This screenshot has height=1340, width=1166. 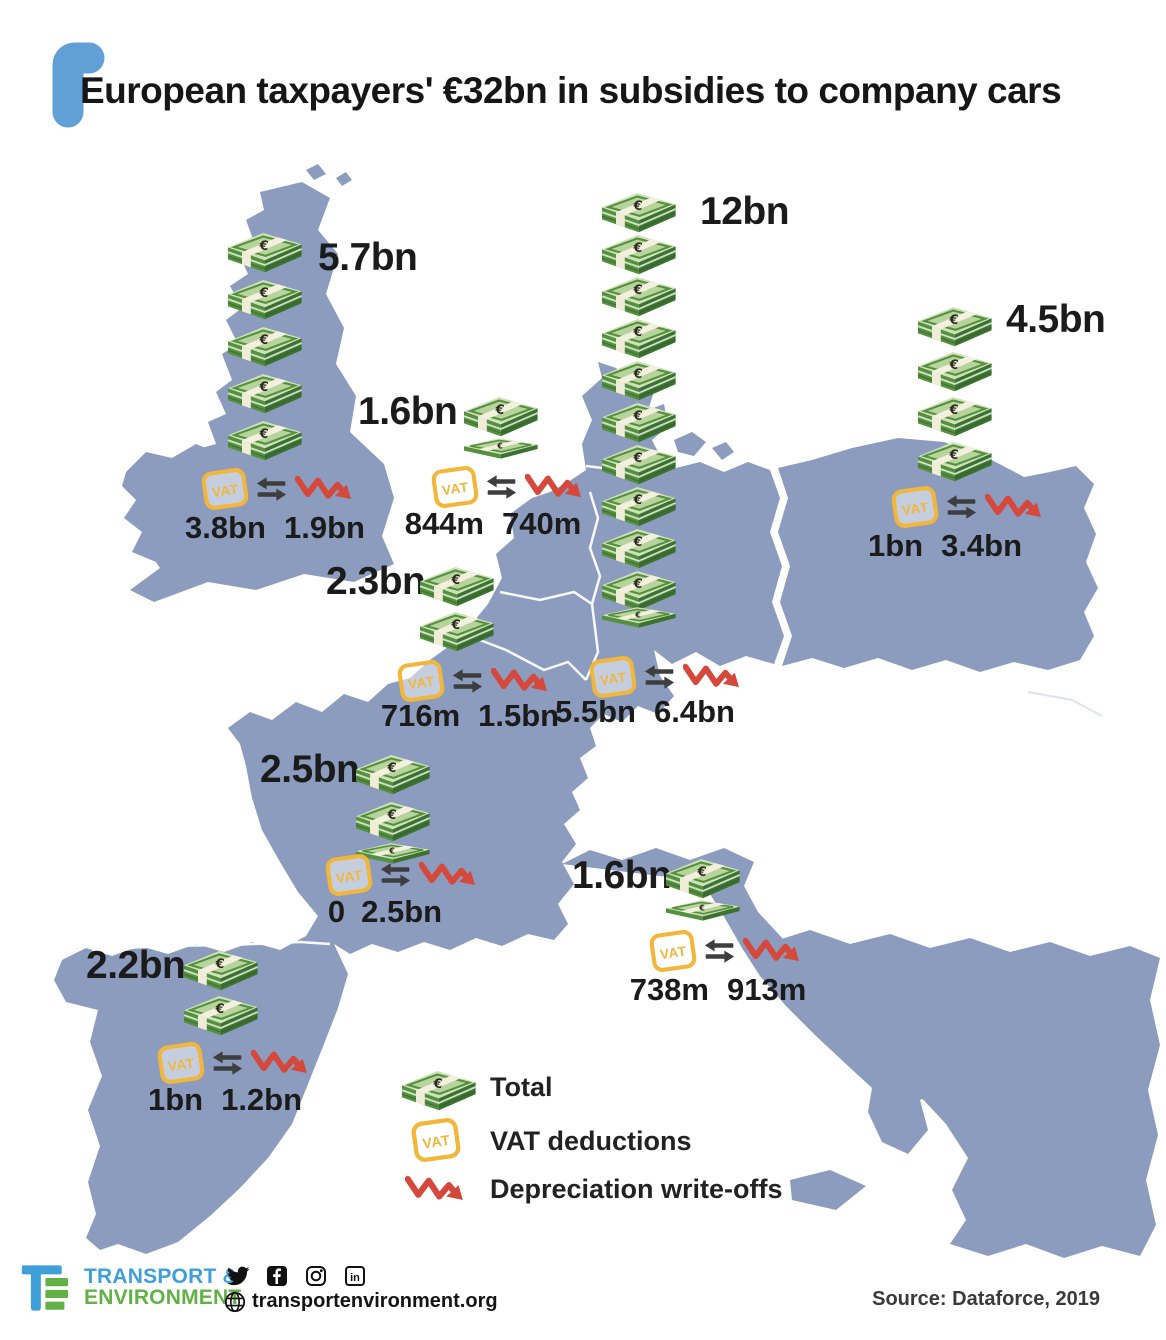 I want to click on logo-line2: ENVIRONMENT, so click(x=163, y=1297).